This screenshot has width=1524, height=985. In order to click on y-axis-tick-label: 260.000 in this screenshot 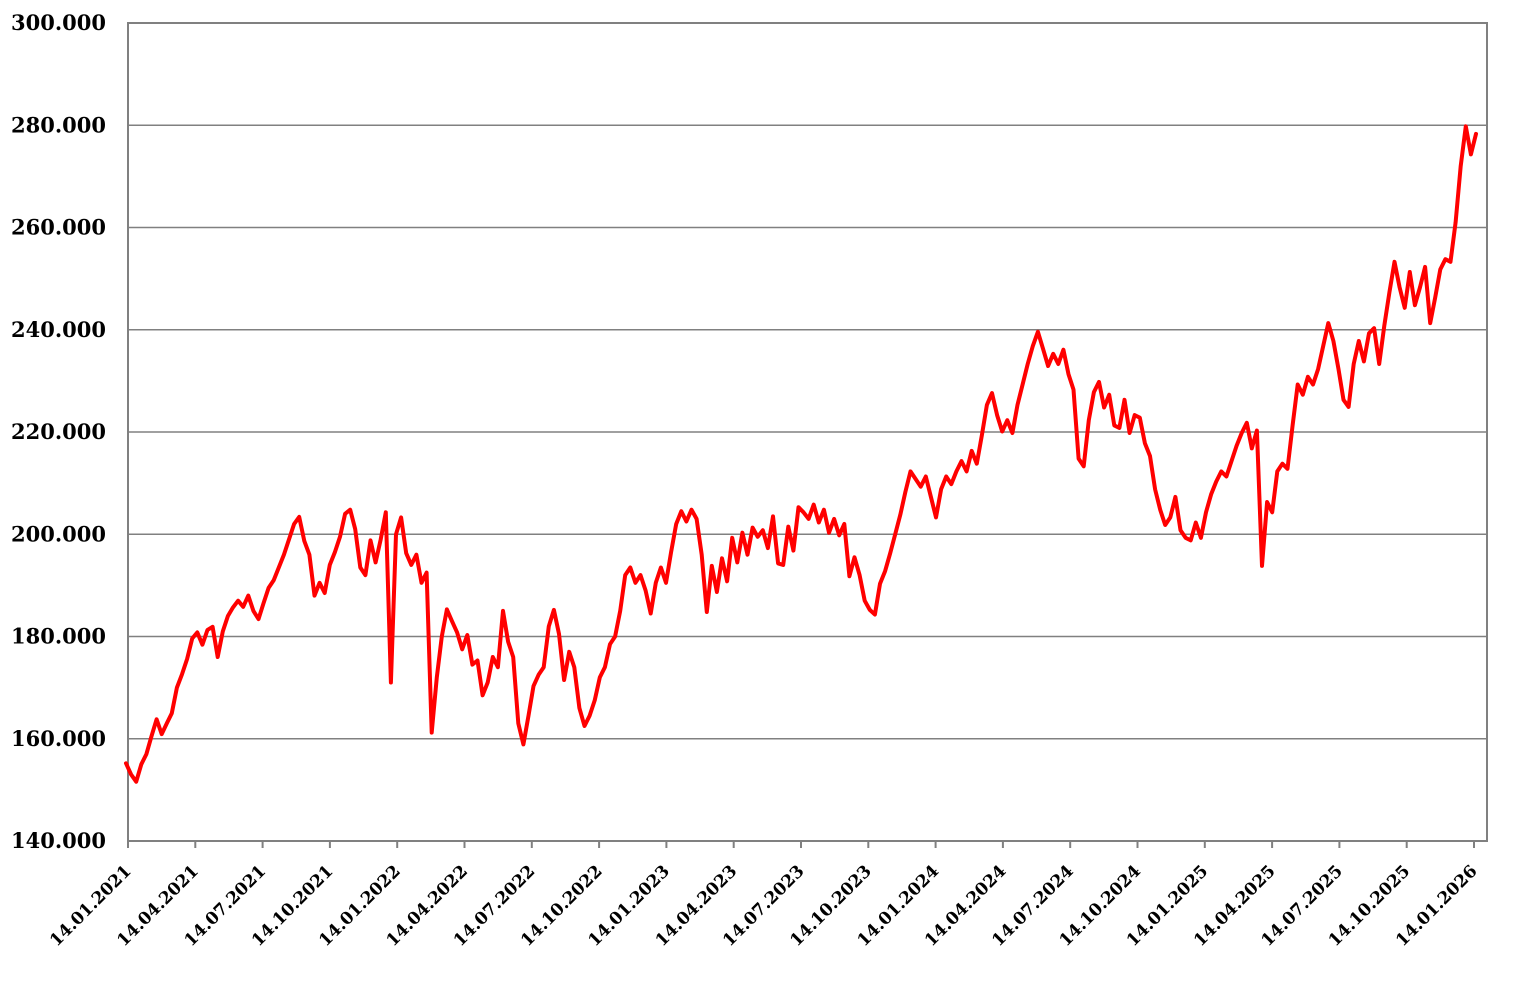, I will do `click(58, 227)`.